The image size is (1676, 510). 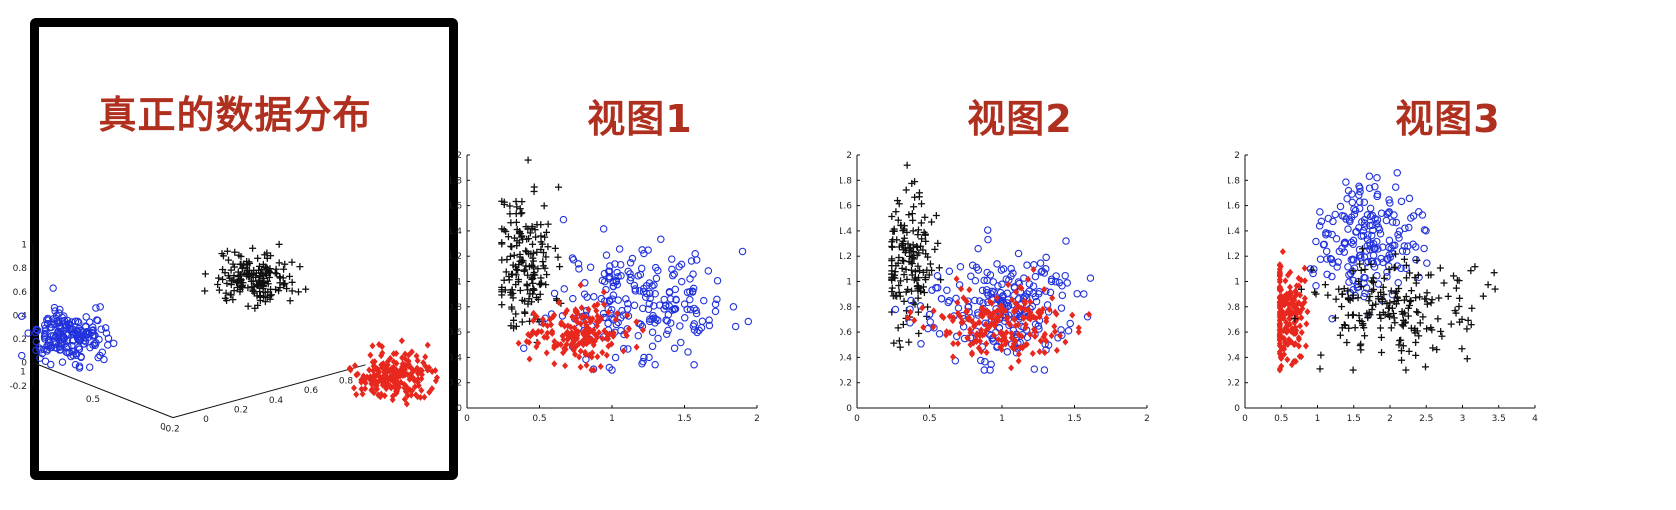 I want to click on x-tick-label: 1.5, so click(x=1354, y=419).